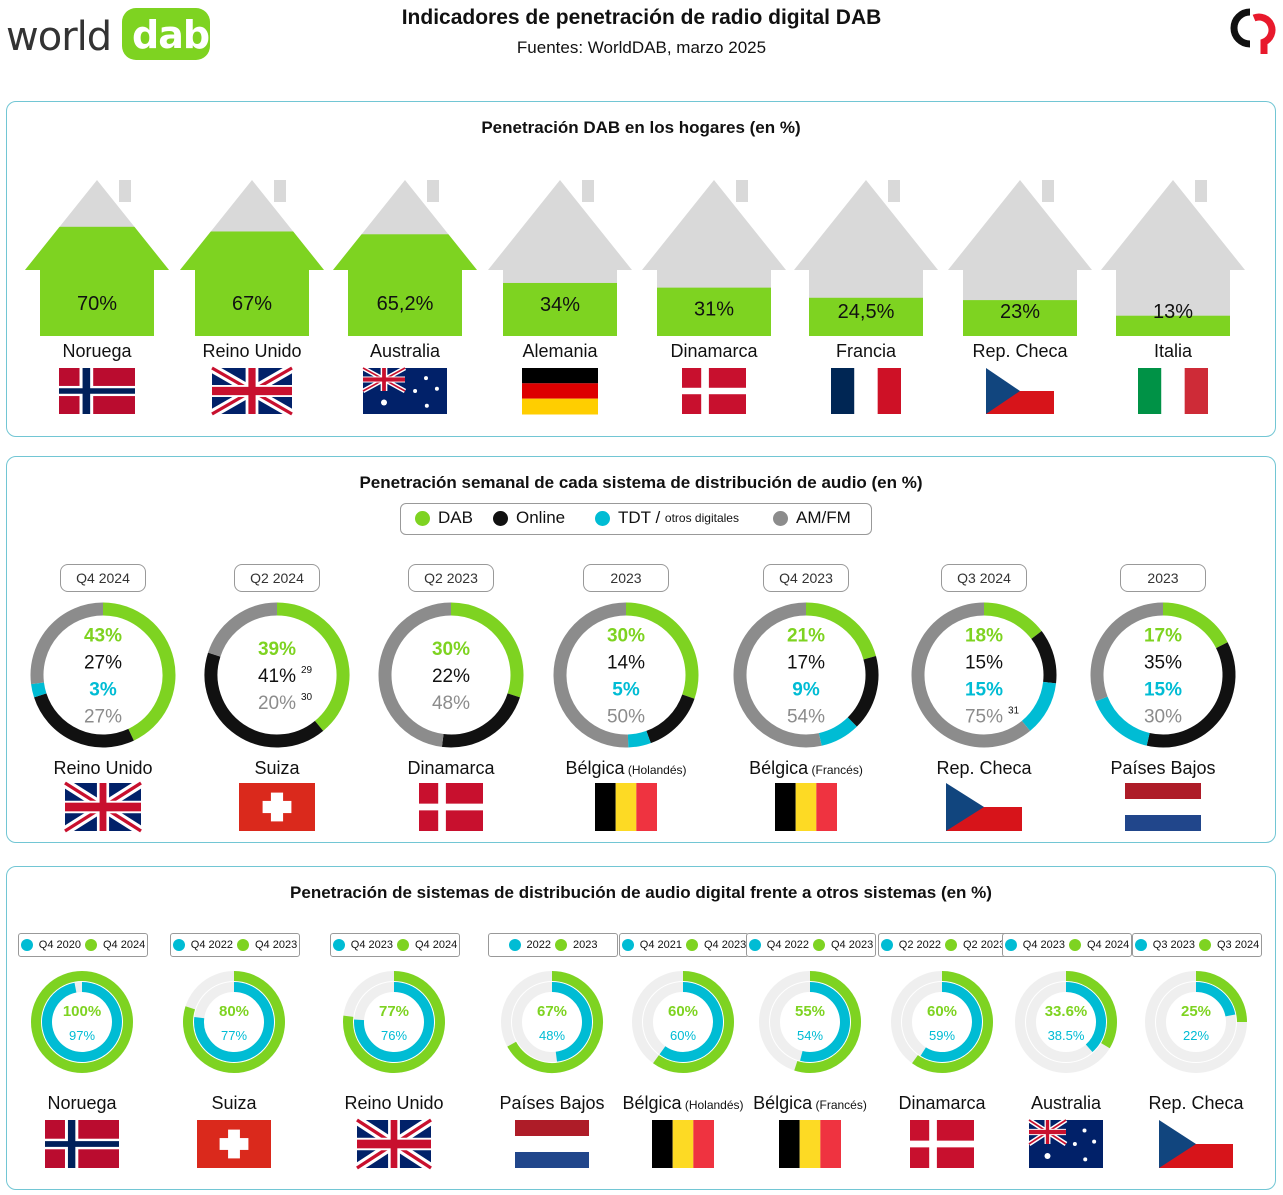 This screenshot has width=1283, height=1195. What do you see at coordinates (552, 1011) in the screenshot?
I see `ring-value-new: 67%` at bounding box center [552, 1011].